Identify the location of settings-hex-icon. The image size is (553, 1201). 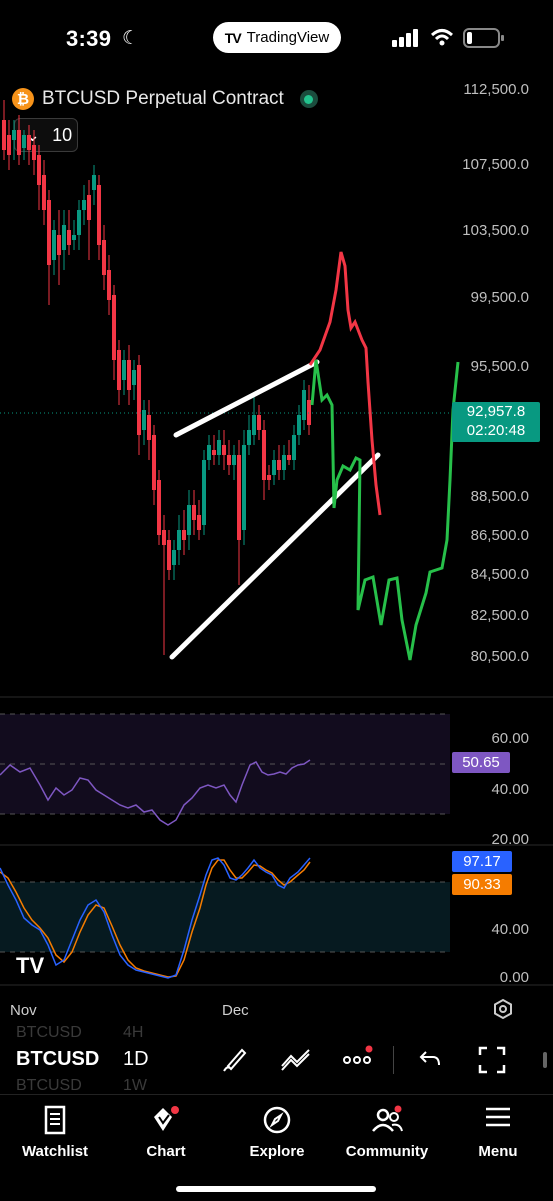
(503, 1009).